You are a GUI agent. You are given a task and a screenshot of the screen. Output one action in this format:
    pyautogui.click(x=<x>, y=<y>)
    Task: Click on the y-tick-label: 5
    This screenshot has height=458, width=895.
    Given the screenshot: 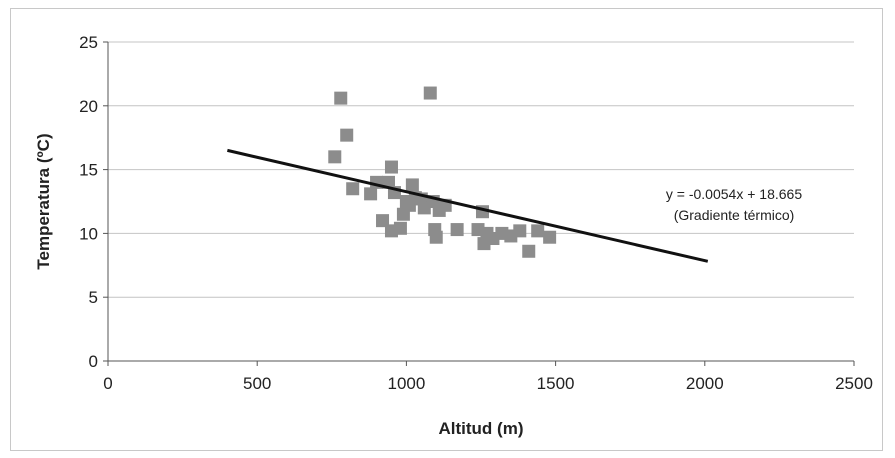 What is the action you would take?
    pyautogui.click(x=93, y=297)
    